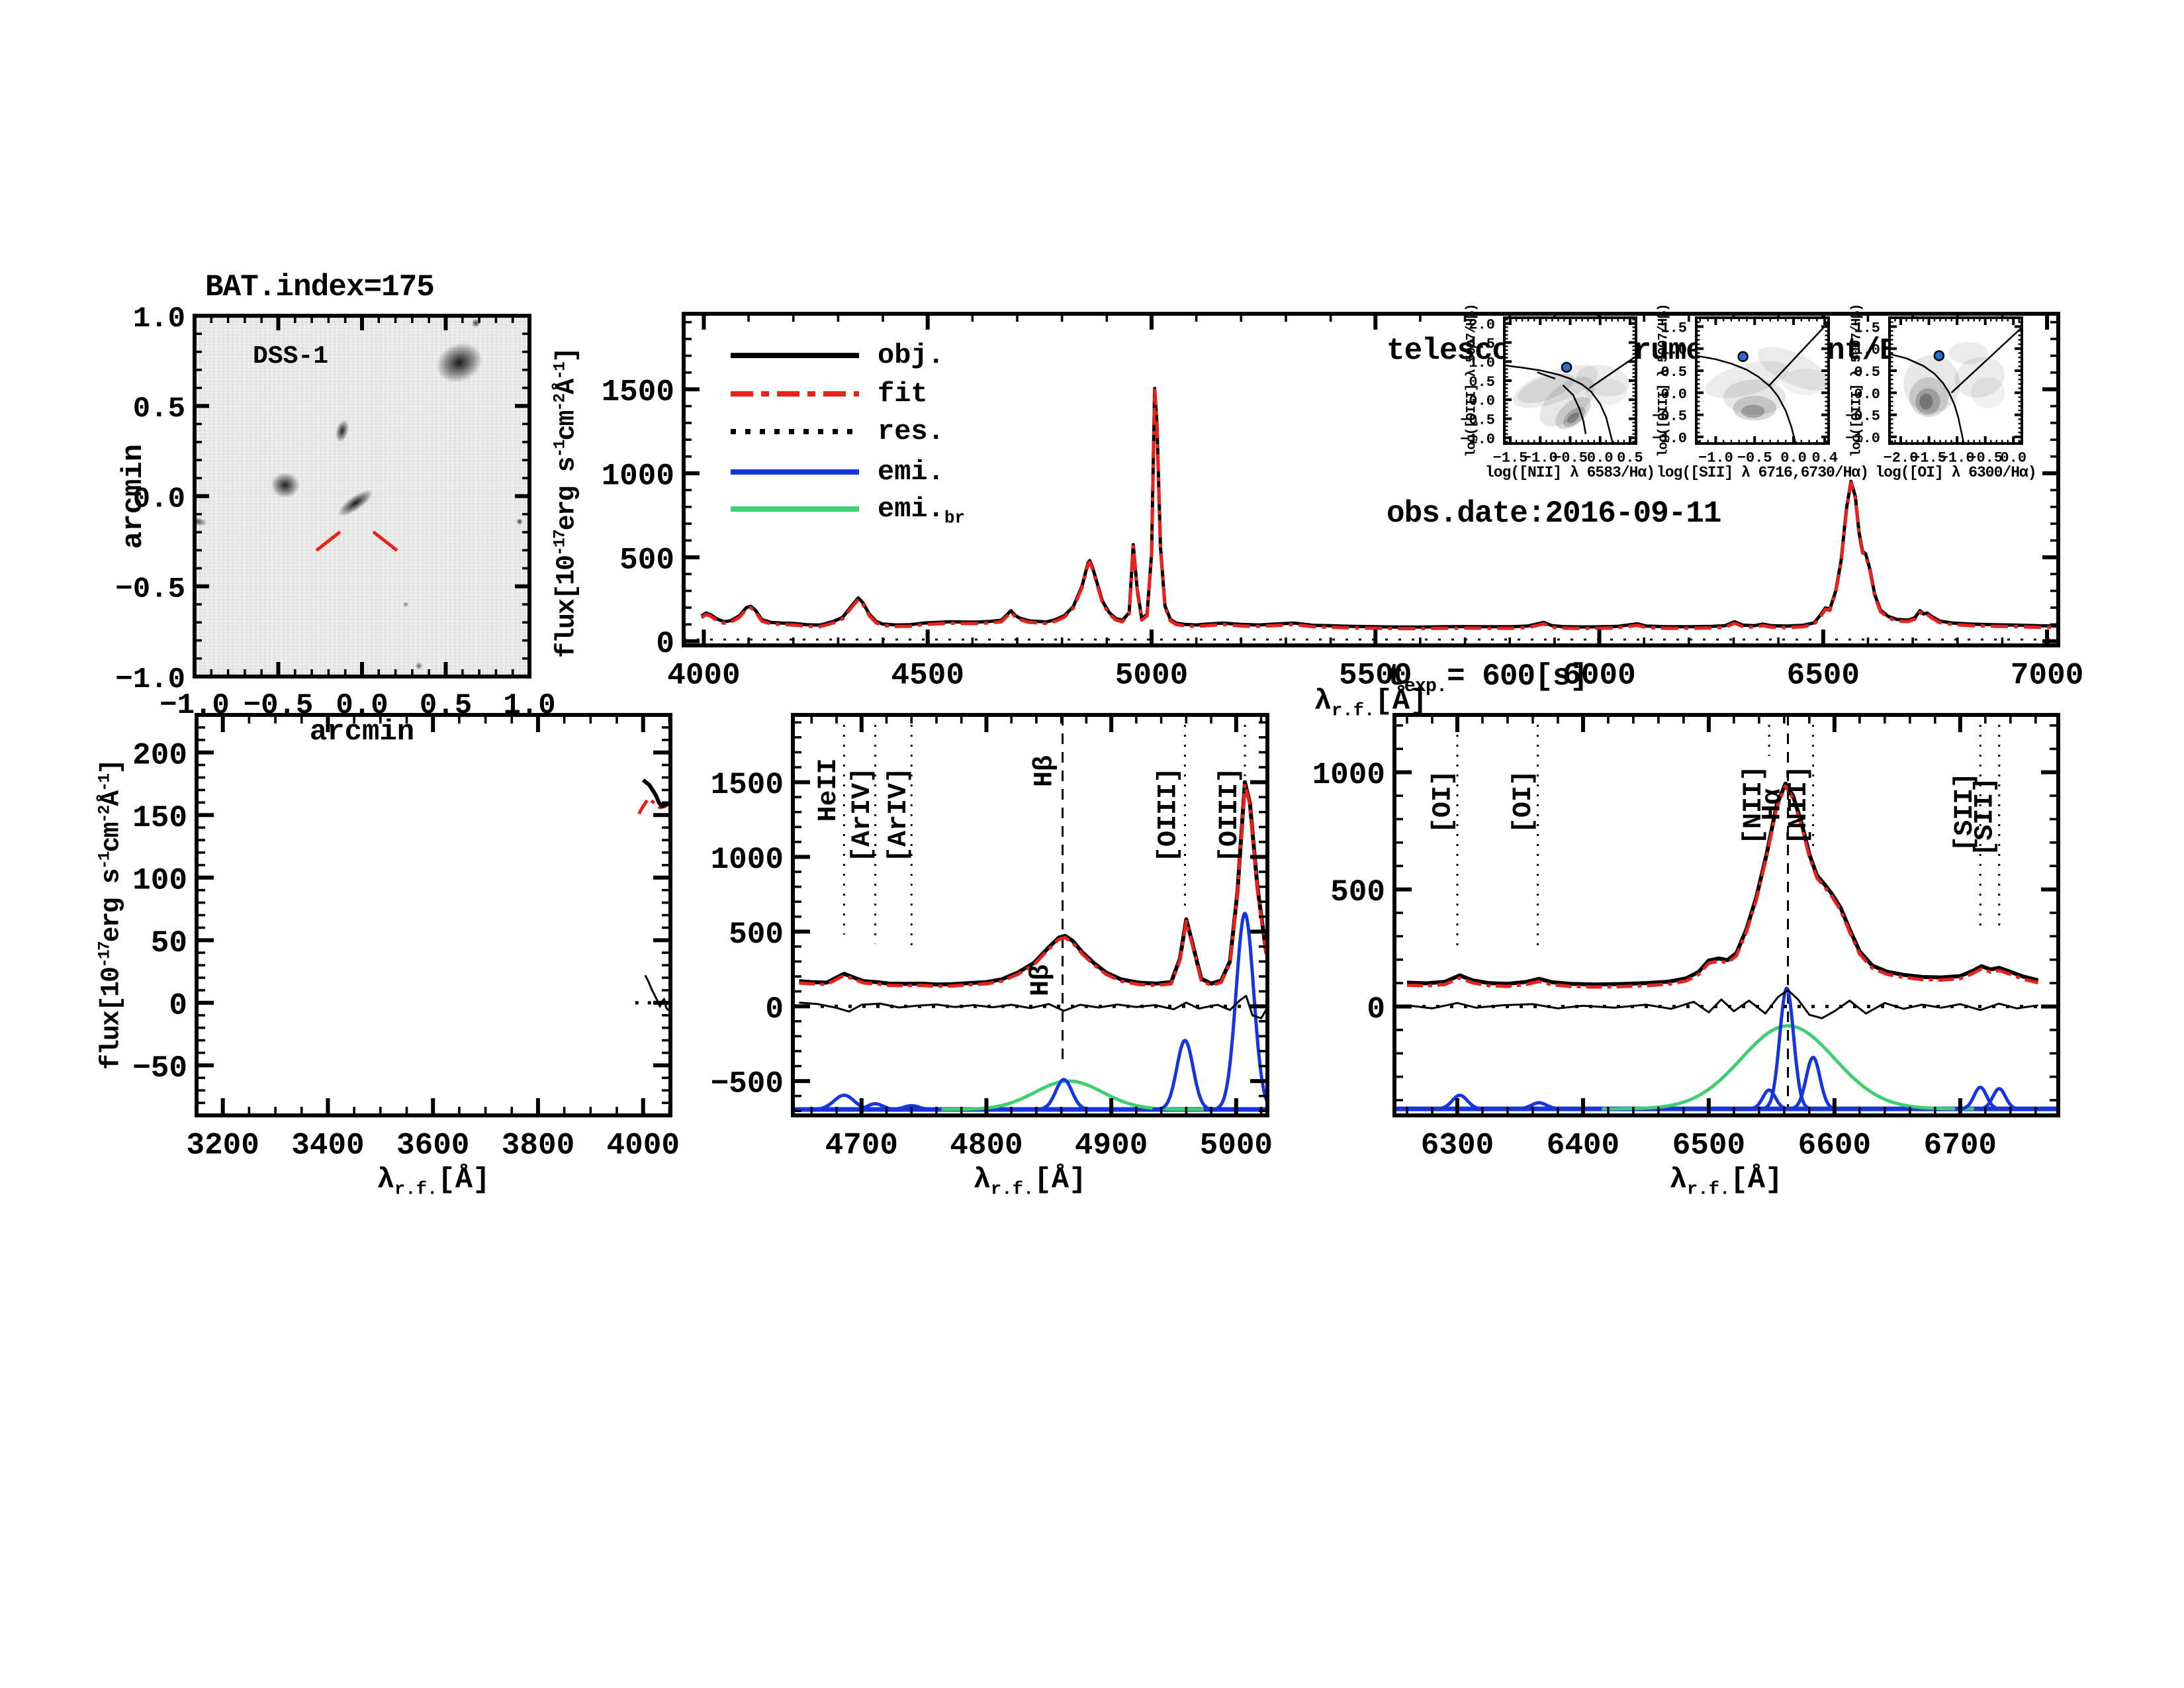  I want to click on bpt-oi-x-title: log([OI] λ 6300/Hα), so click(1955, 472).